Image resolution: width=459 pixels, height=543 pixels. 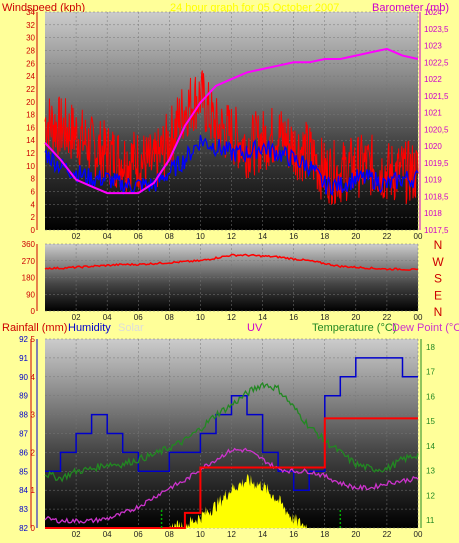 What do you see at coordinates (33, 528) in the screenshot?
I see `rain-tick-label: 0` at bounding box center [33, 528].